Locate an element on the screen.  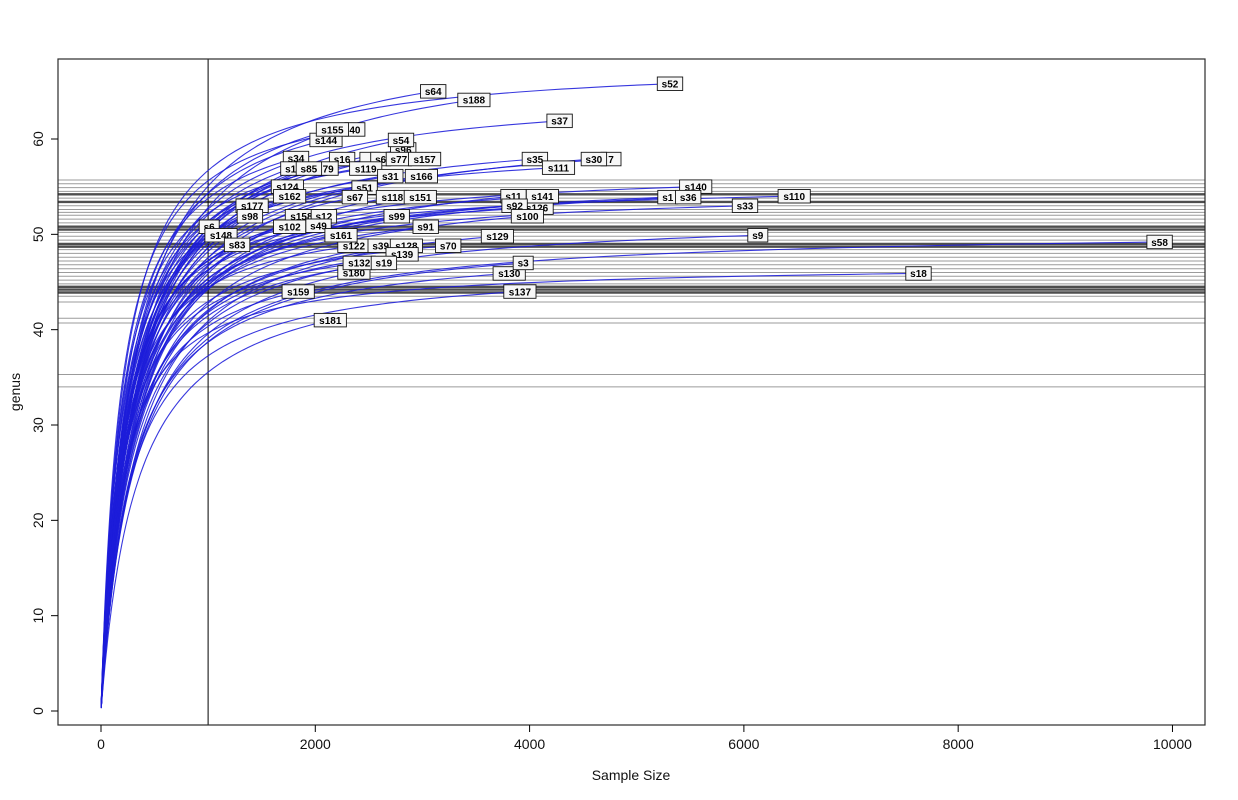
sample-label-s70: s70 is located at coordinates (448, 245).